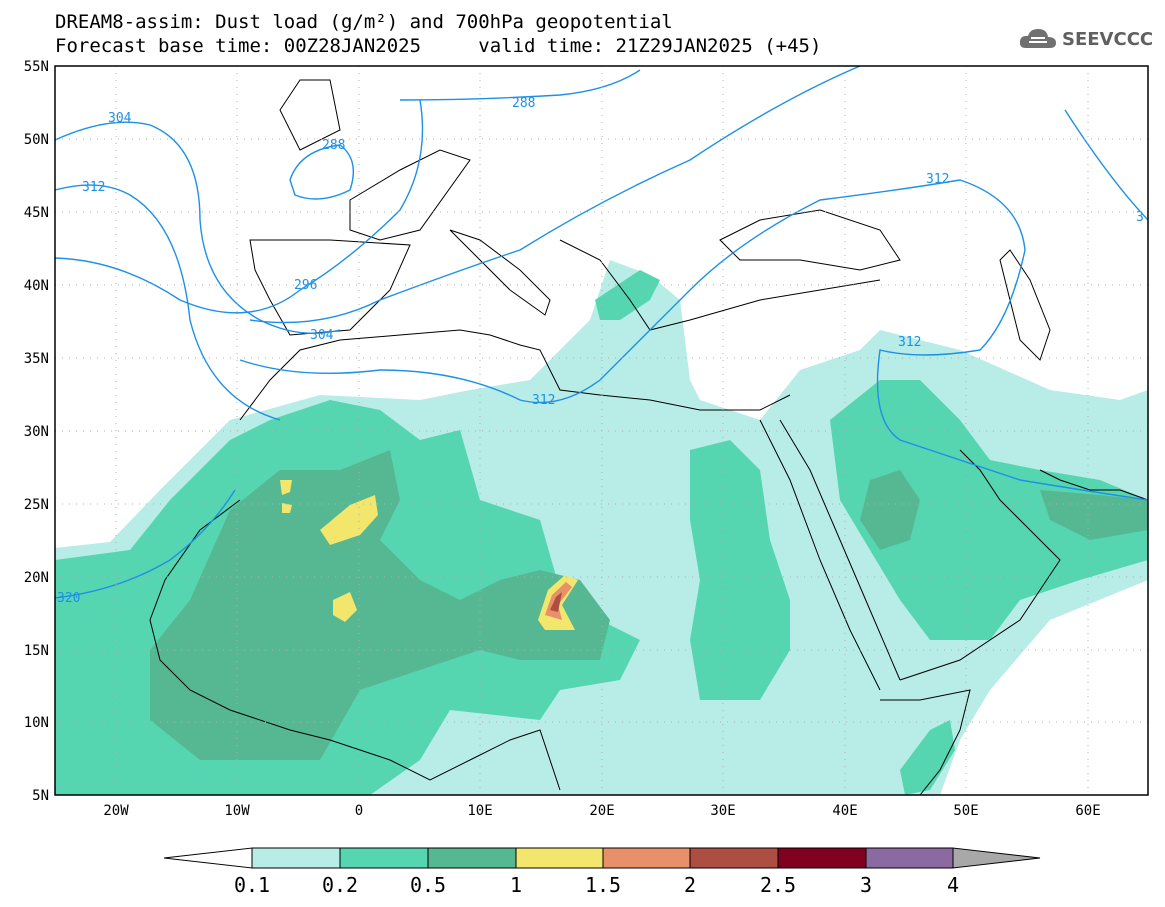  What do you see at coordinates (602, 872) in the screenshot?
I see `legend: 0.1 0.2 0.5 1 1.5 2 2.5 3 4` at bounding box center [602, 872].